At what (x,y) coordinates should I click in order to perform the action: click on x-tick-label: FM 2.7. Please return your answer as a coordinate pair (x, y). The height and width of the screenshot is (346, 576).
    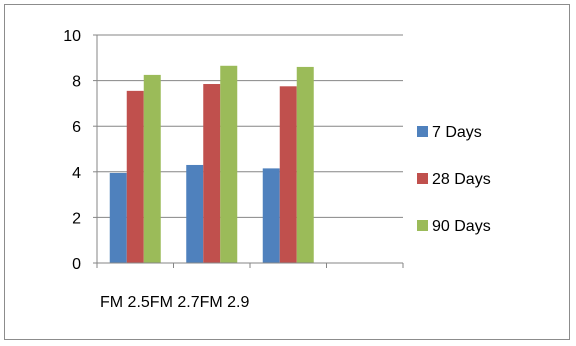
    Looking at the image, I should click on (175, 302).